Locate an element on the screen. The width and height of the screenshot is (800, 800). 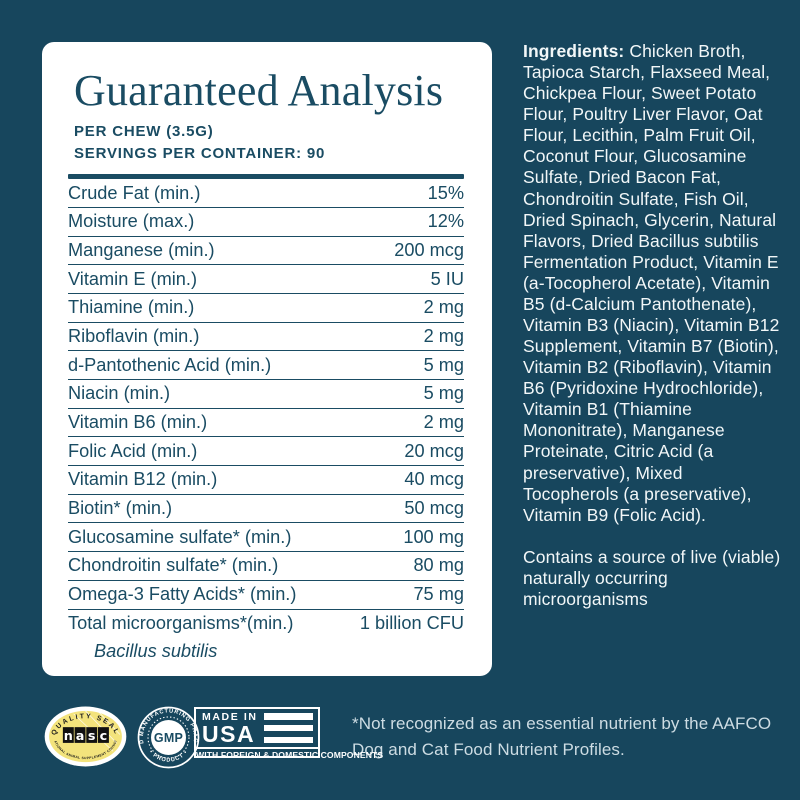
total-microorganisms-species: Bacillus subtilis is located at coordinates (156, 650).